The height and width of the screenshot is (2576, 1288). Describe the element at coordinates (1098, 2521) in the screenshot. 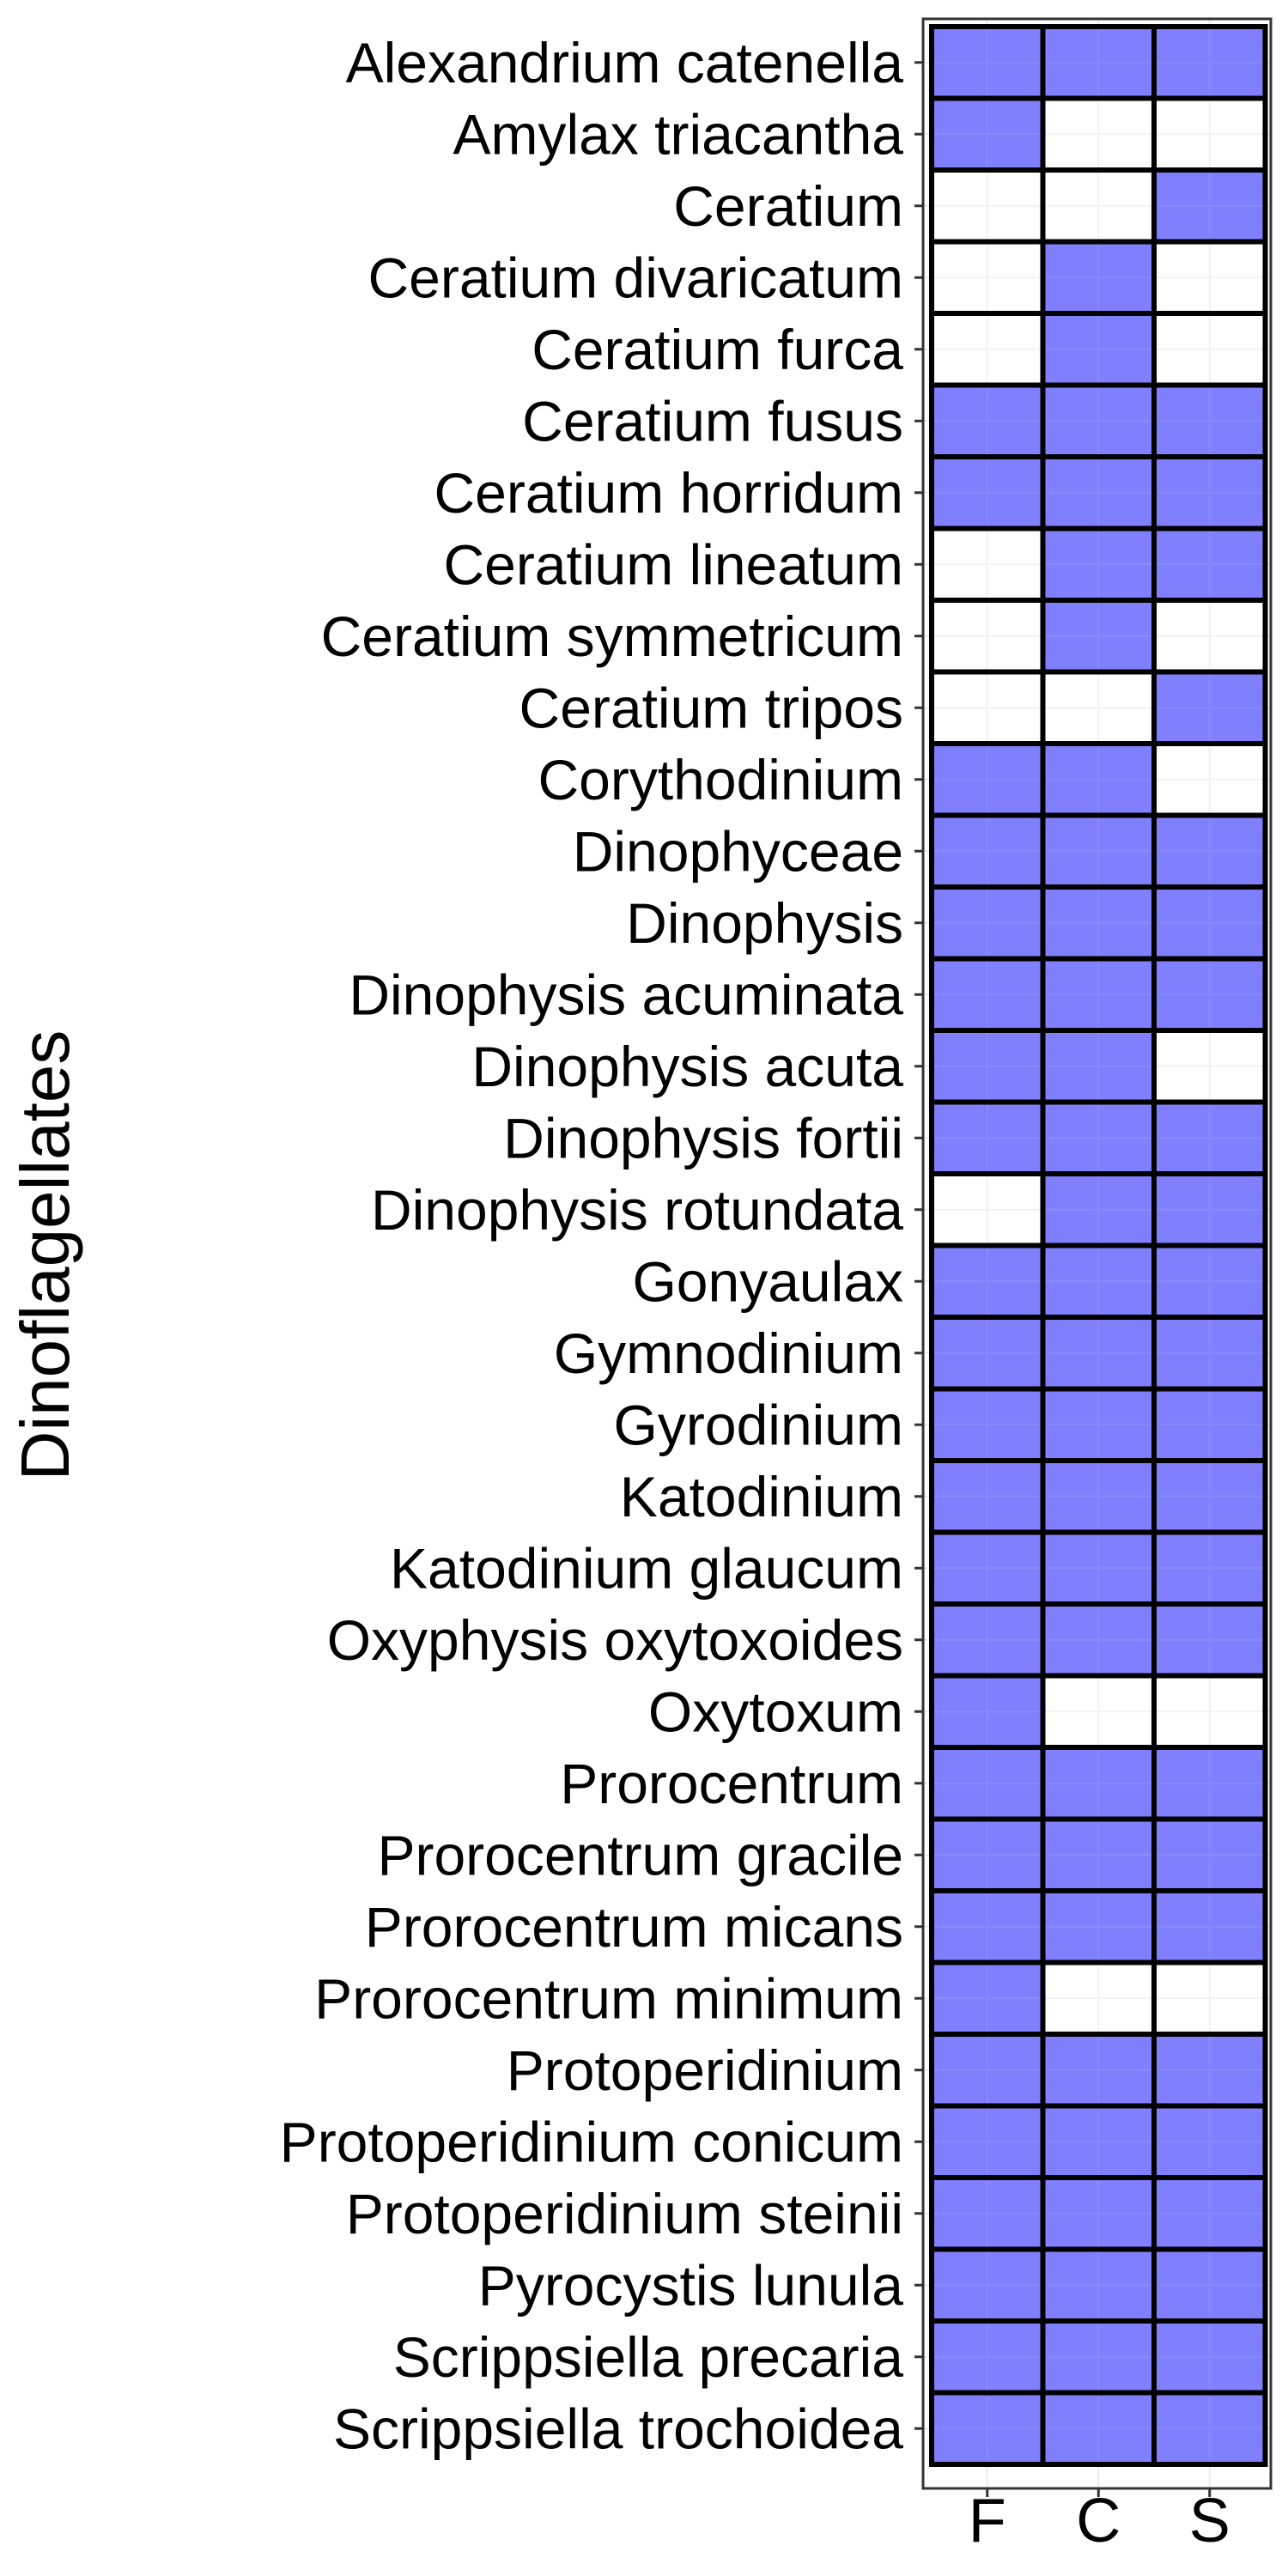

I see `x-tick-label: C` at that location.